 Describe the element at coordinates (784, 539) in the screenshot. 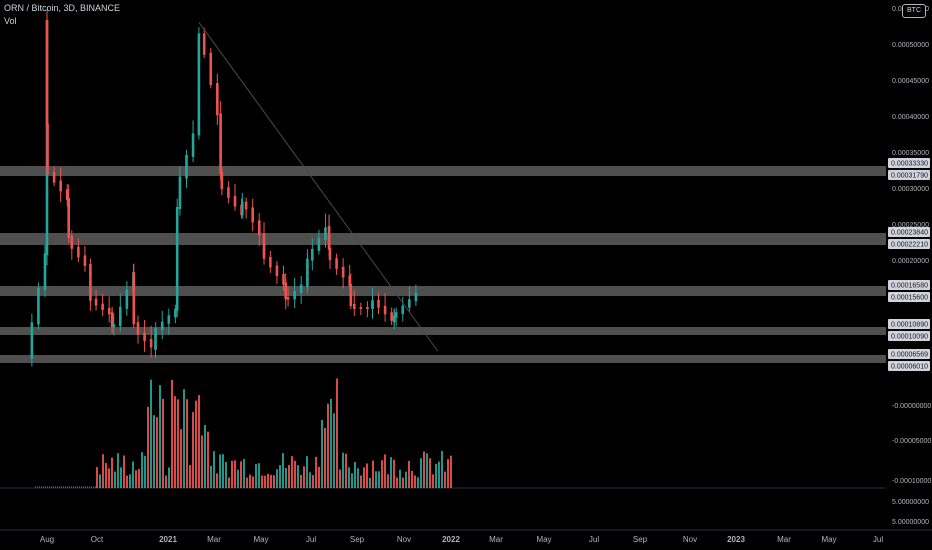

I see `x-tick-label: Mar` at that location.